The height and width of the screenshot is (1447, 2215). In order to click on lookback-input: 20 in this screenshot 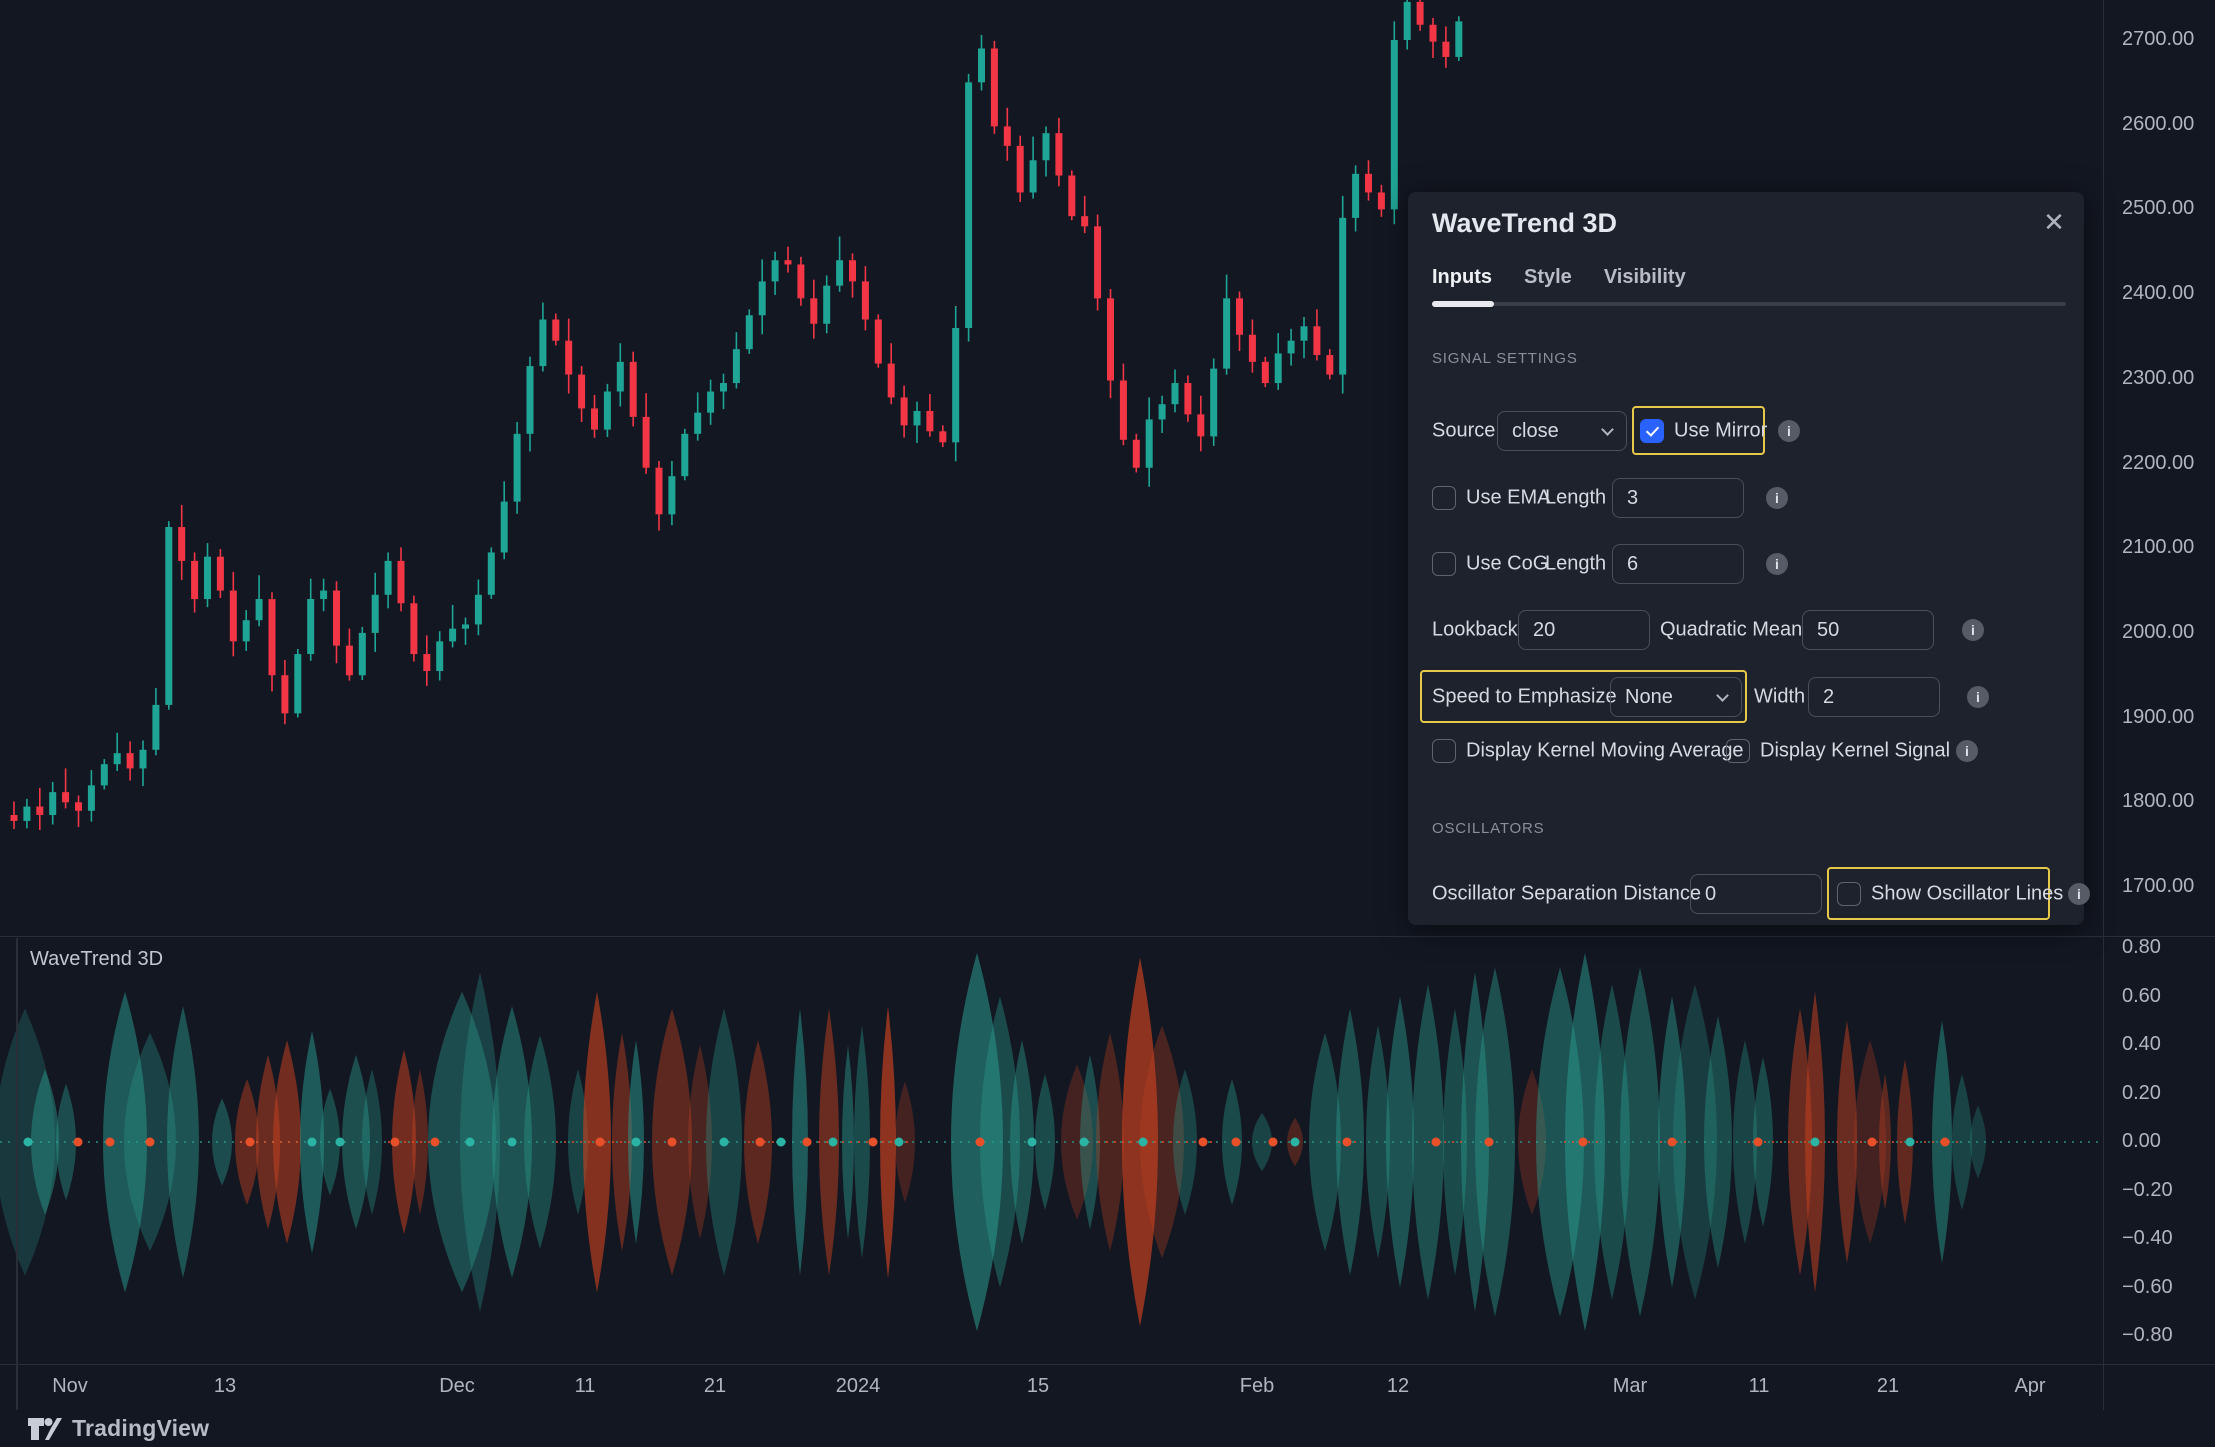, I will do `click(1584, 630)`.